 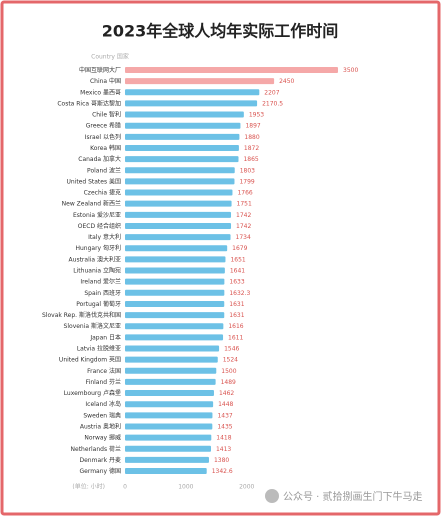 What do you see at coordinates (103, 137) in the screenshot?
I see `y-tick-label: Israel 以色列` at bounding box center [103, 137].